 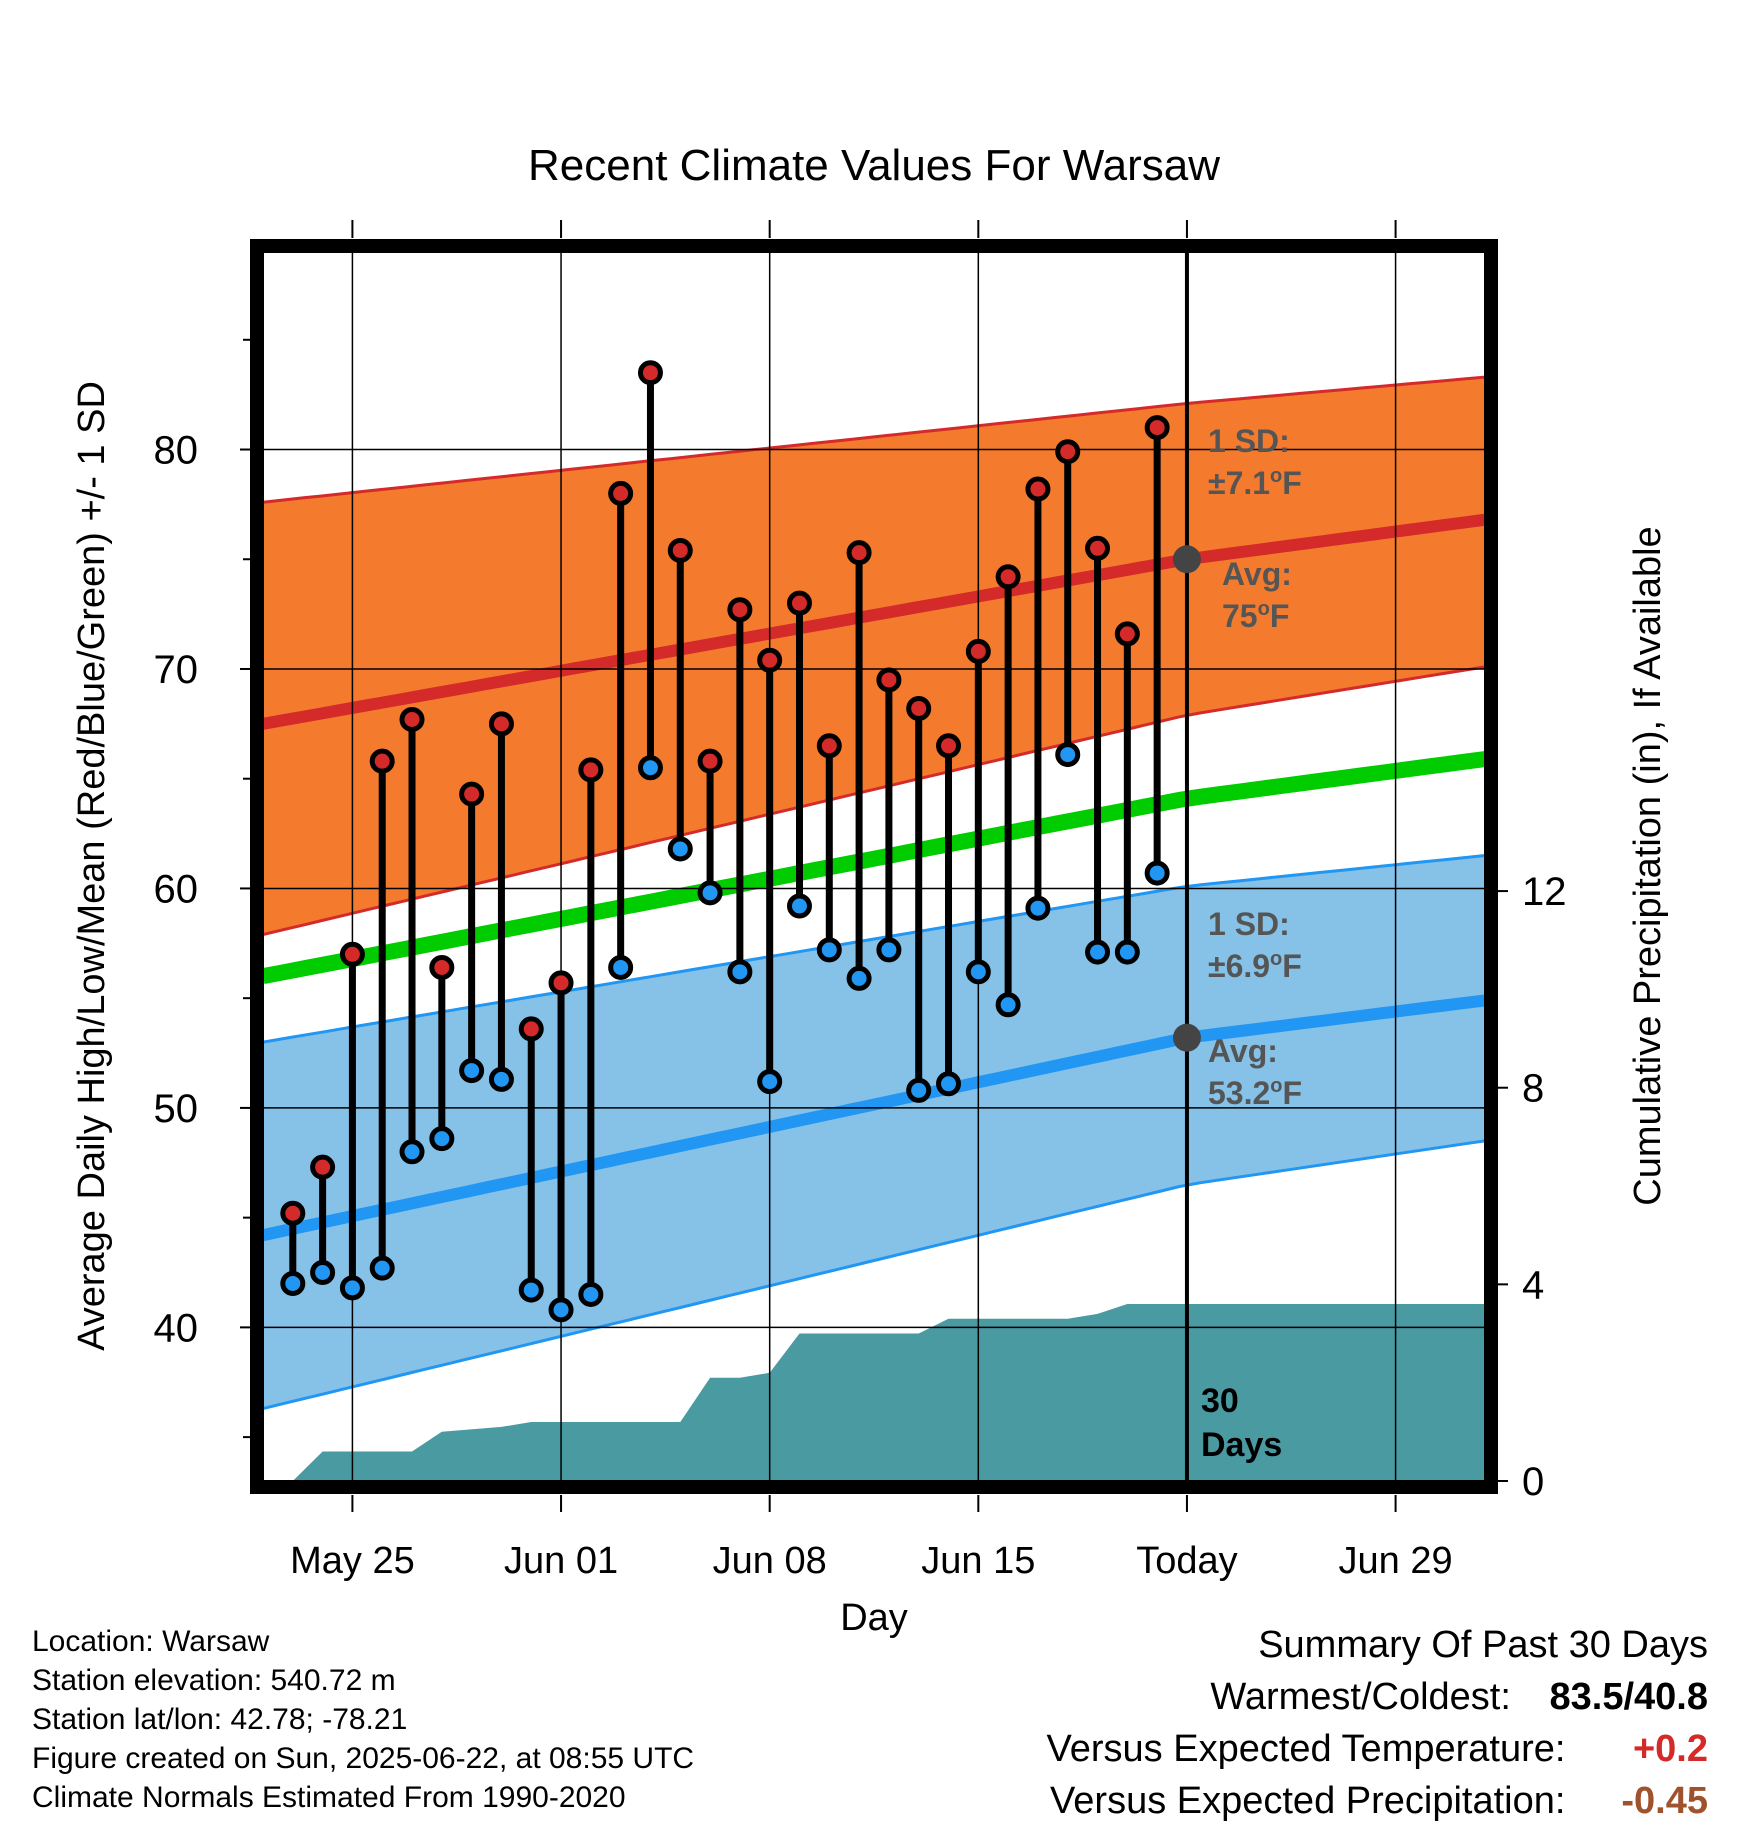 What do you see at coordinates (1483, 1645) in the screenshot?
I see `summary-title: Summary Of Past 30 Days` at bounding box center [1483, 1645].